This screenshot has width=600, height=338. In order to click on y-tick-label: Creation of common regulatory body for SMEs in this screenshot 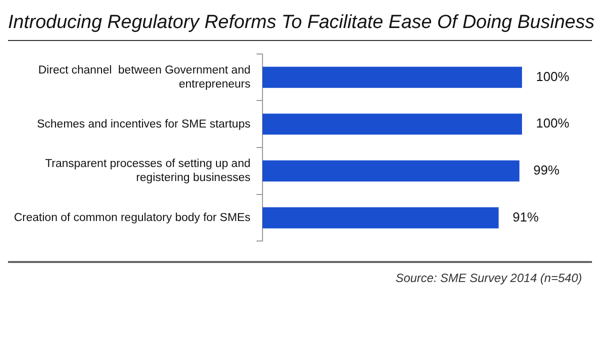, I will do `click(132, 218)`.